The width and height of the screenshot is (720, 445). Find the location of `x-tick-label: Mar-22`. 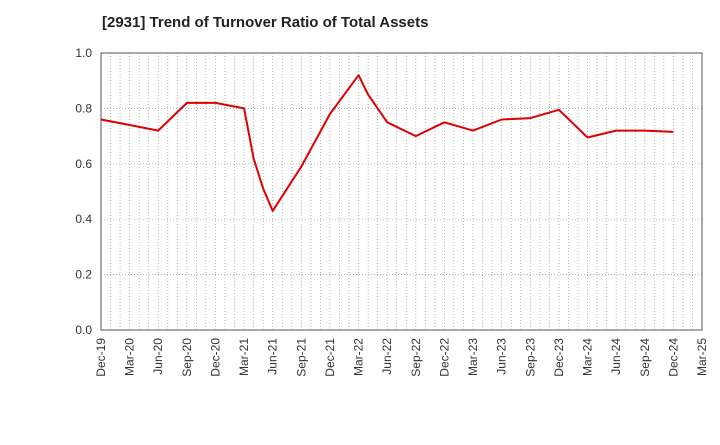

x-tick-label: Mar-22 is located at coordinates (359, 357).